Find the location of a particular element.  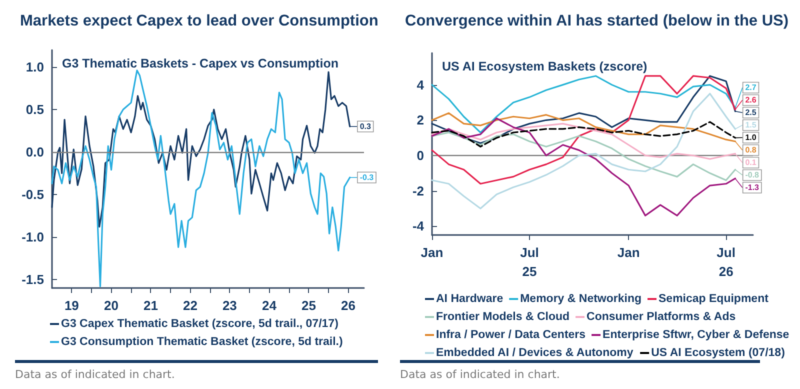

text: US AI Ecosystem Baskets (zscore) is located at coordinates (545, 67).